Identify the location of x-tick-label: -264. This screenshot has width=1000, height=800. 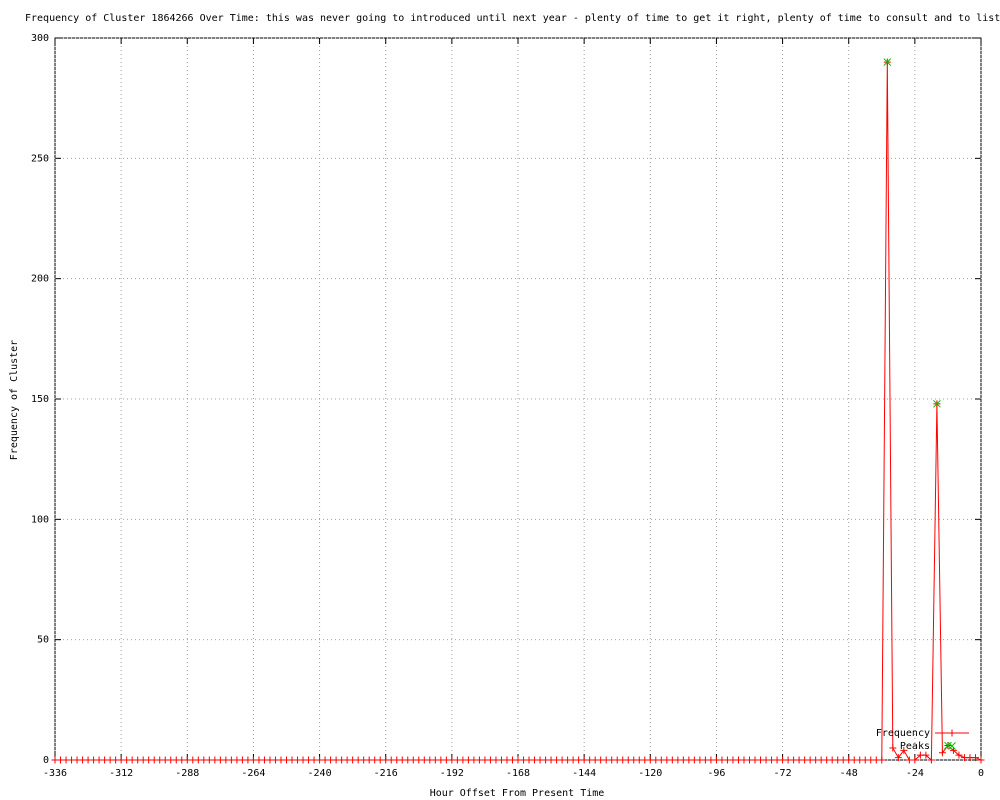
(253, 773).